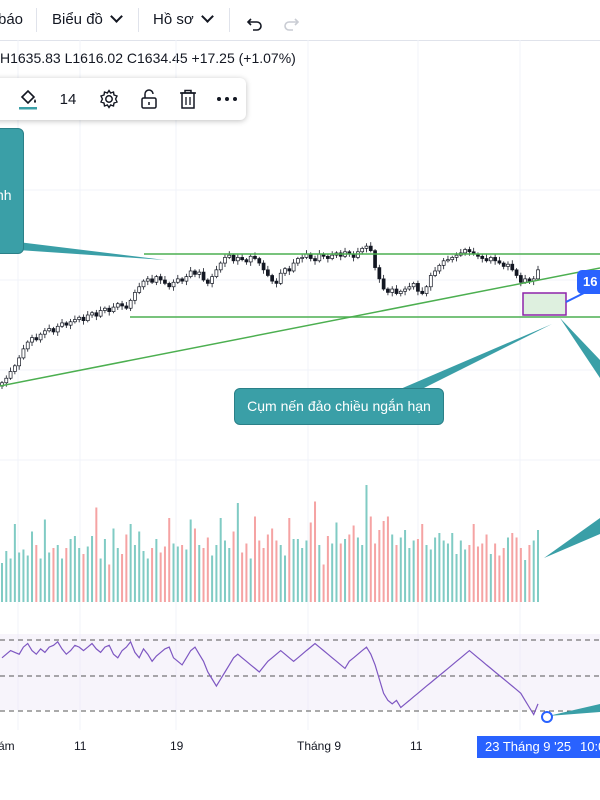  Describe the element at coordinates (12, 19) in the screenshot. I see `menu-partial: báo` at that location.